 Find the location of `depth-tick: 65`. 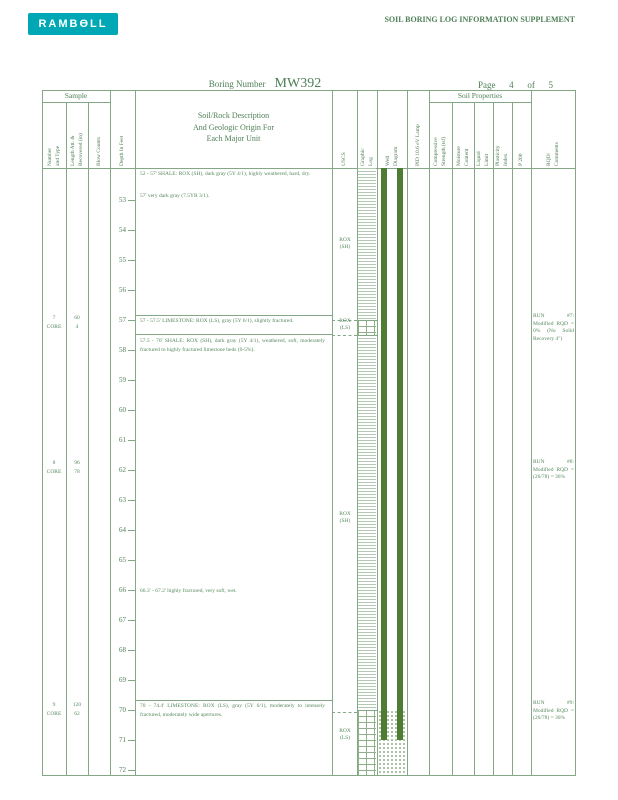

depth-tick: 65 is located at coordinates (122, 560).